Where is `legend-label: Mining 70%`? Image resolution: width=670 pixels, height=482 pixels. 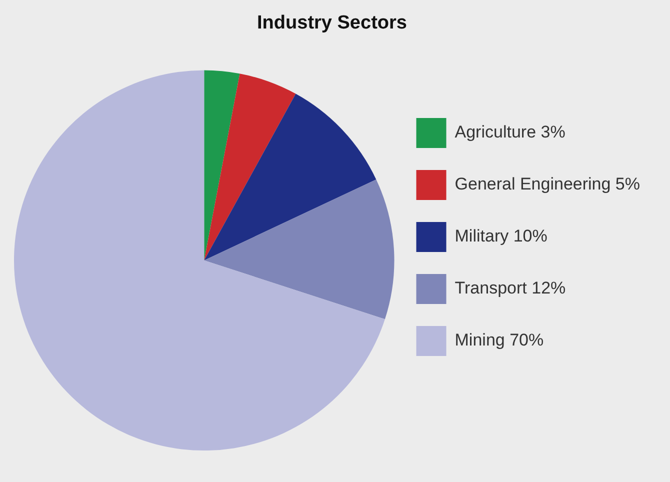
legend-label: Mining 70% is located at coordinates (499, 340).